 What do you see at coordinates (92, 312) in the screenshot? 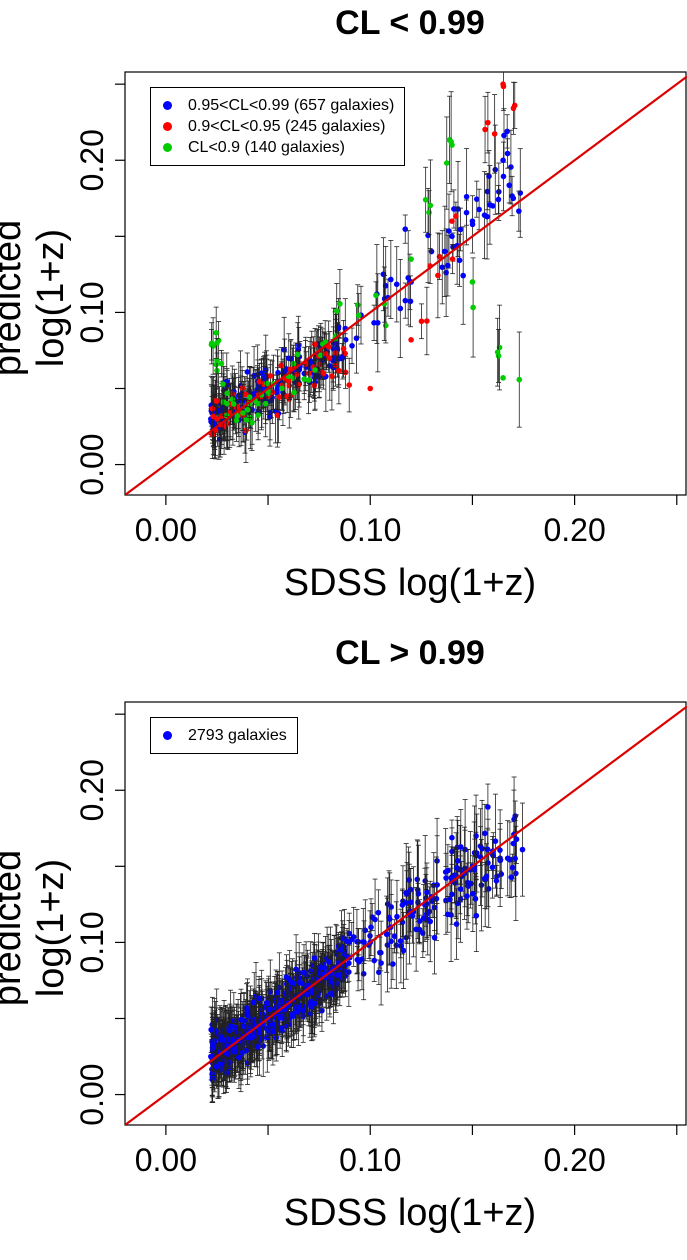
I see `y-tick-label: 0.10` at bounding box center [92, 312].